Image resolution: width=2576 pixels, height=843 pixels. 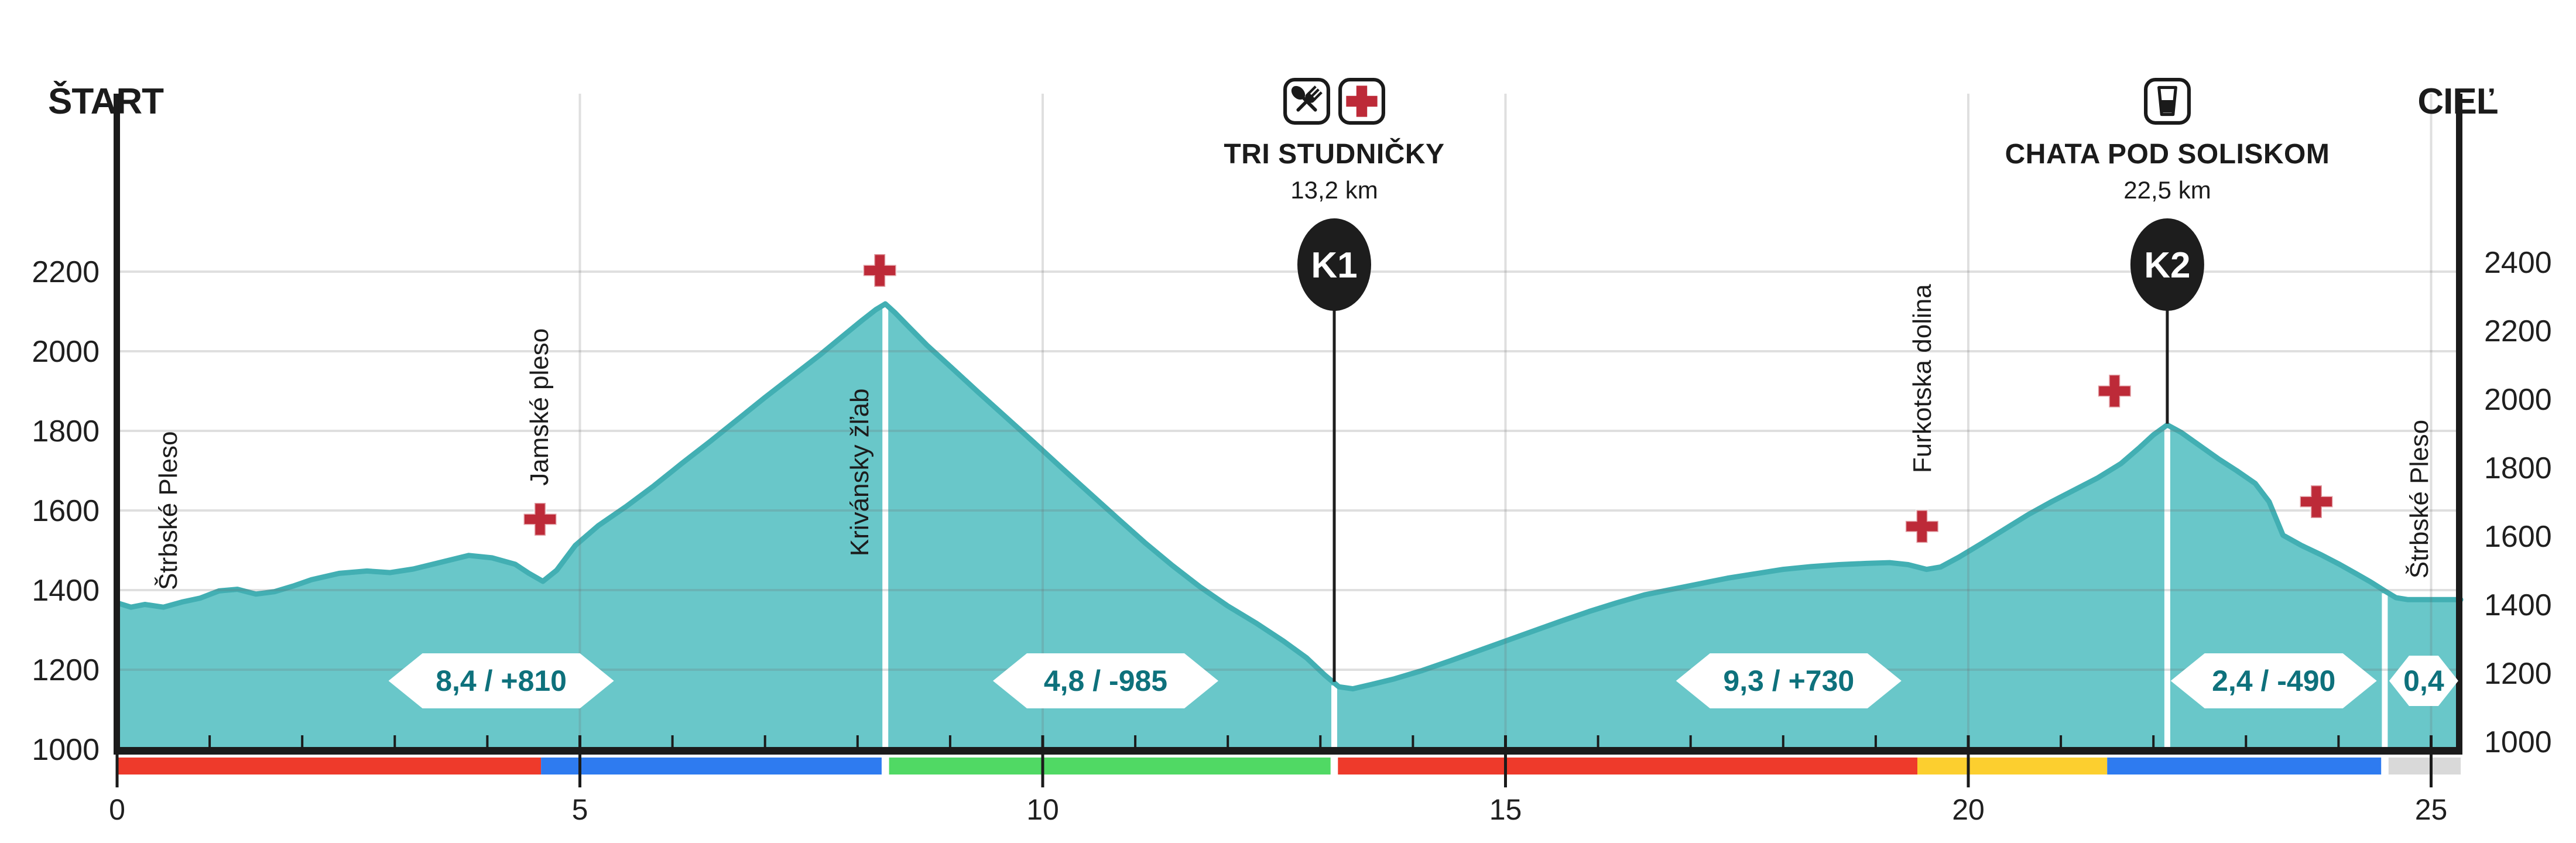 I want to click on y-axis-right-labels: 1000 1200 1400 1600 1800 2000 2200 2400, so click(x=2518, y=502).